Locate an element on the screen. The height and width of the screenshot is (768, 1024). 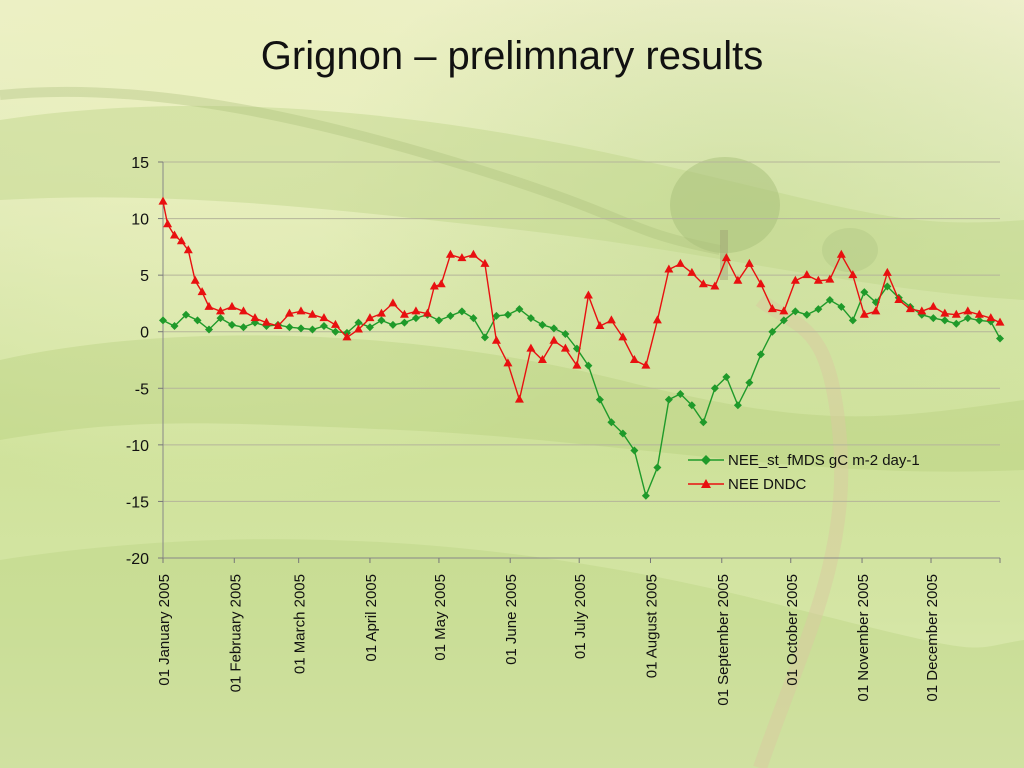
x-tick-label: 01 February 2005 is located at coordinates (235, 633).